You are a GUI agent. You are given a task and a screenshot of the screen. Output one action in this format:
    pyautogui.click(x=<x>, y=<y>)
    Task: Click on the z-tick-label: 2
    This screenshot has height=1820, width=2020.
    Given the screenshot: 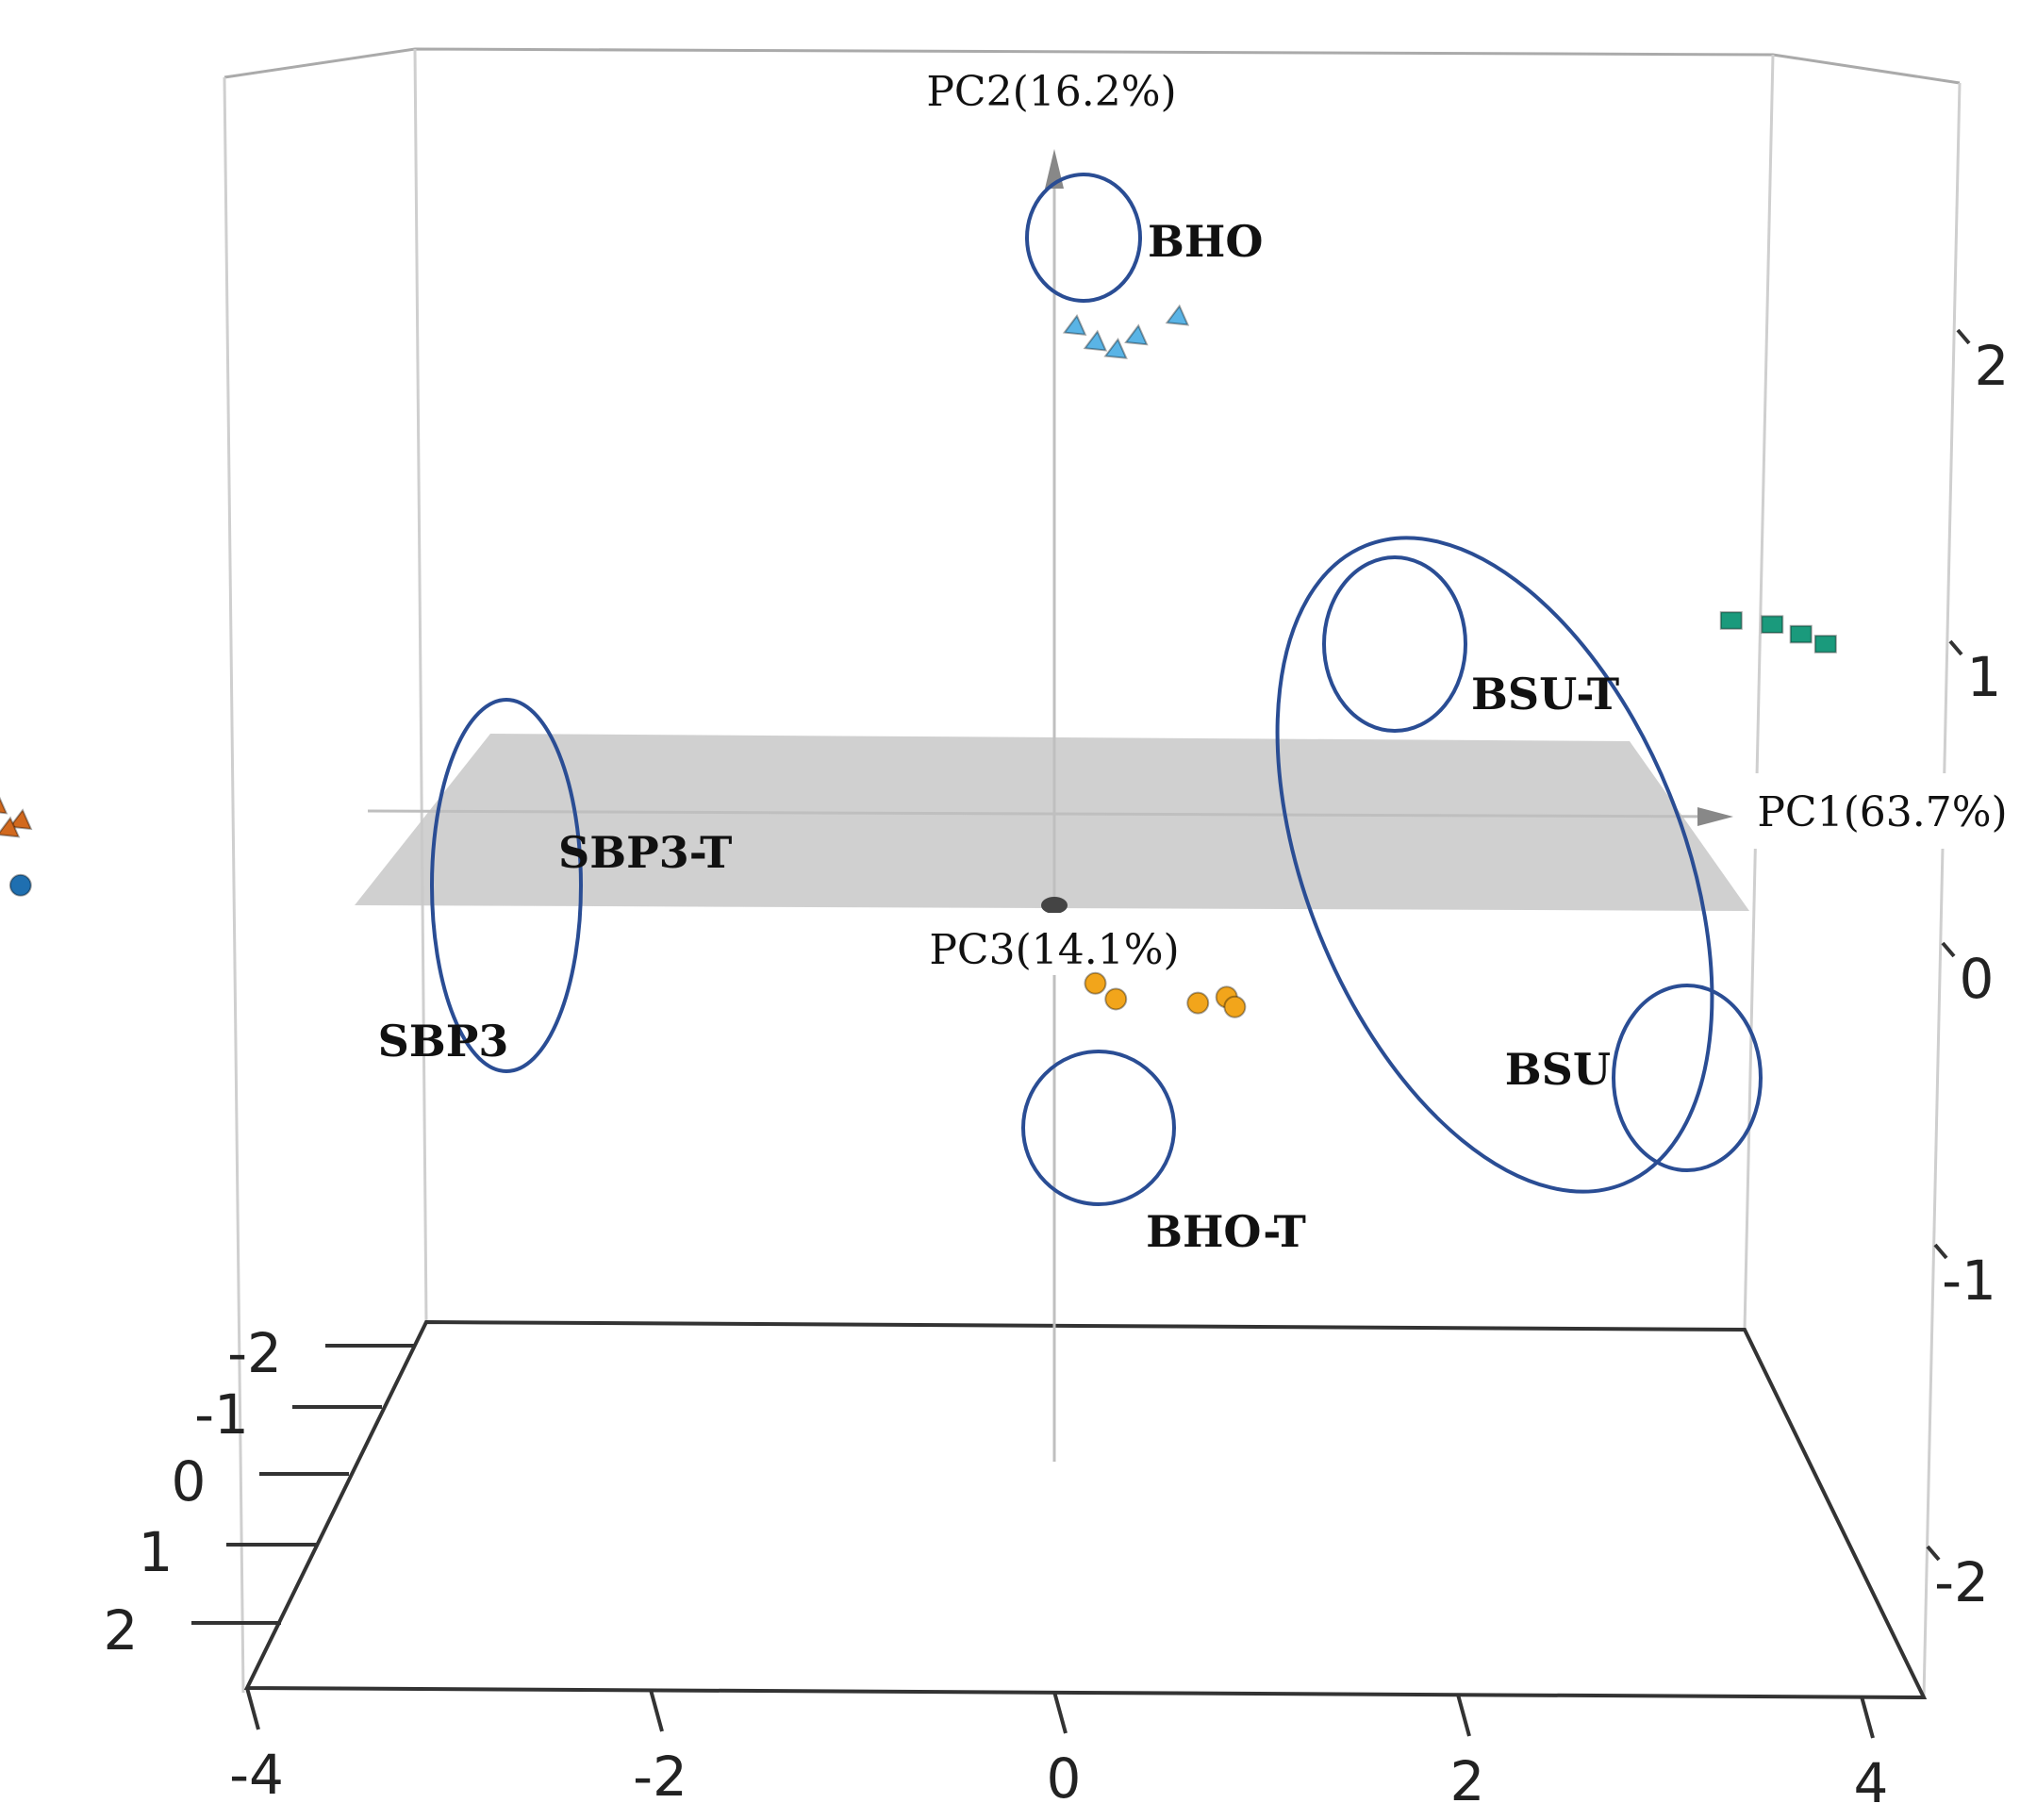 What is the action you would take?
    pyautogui.click(x=122, y=1630)
    